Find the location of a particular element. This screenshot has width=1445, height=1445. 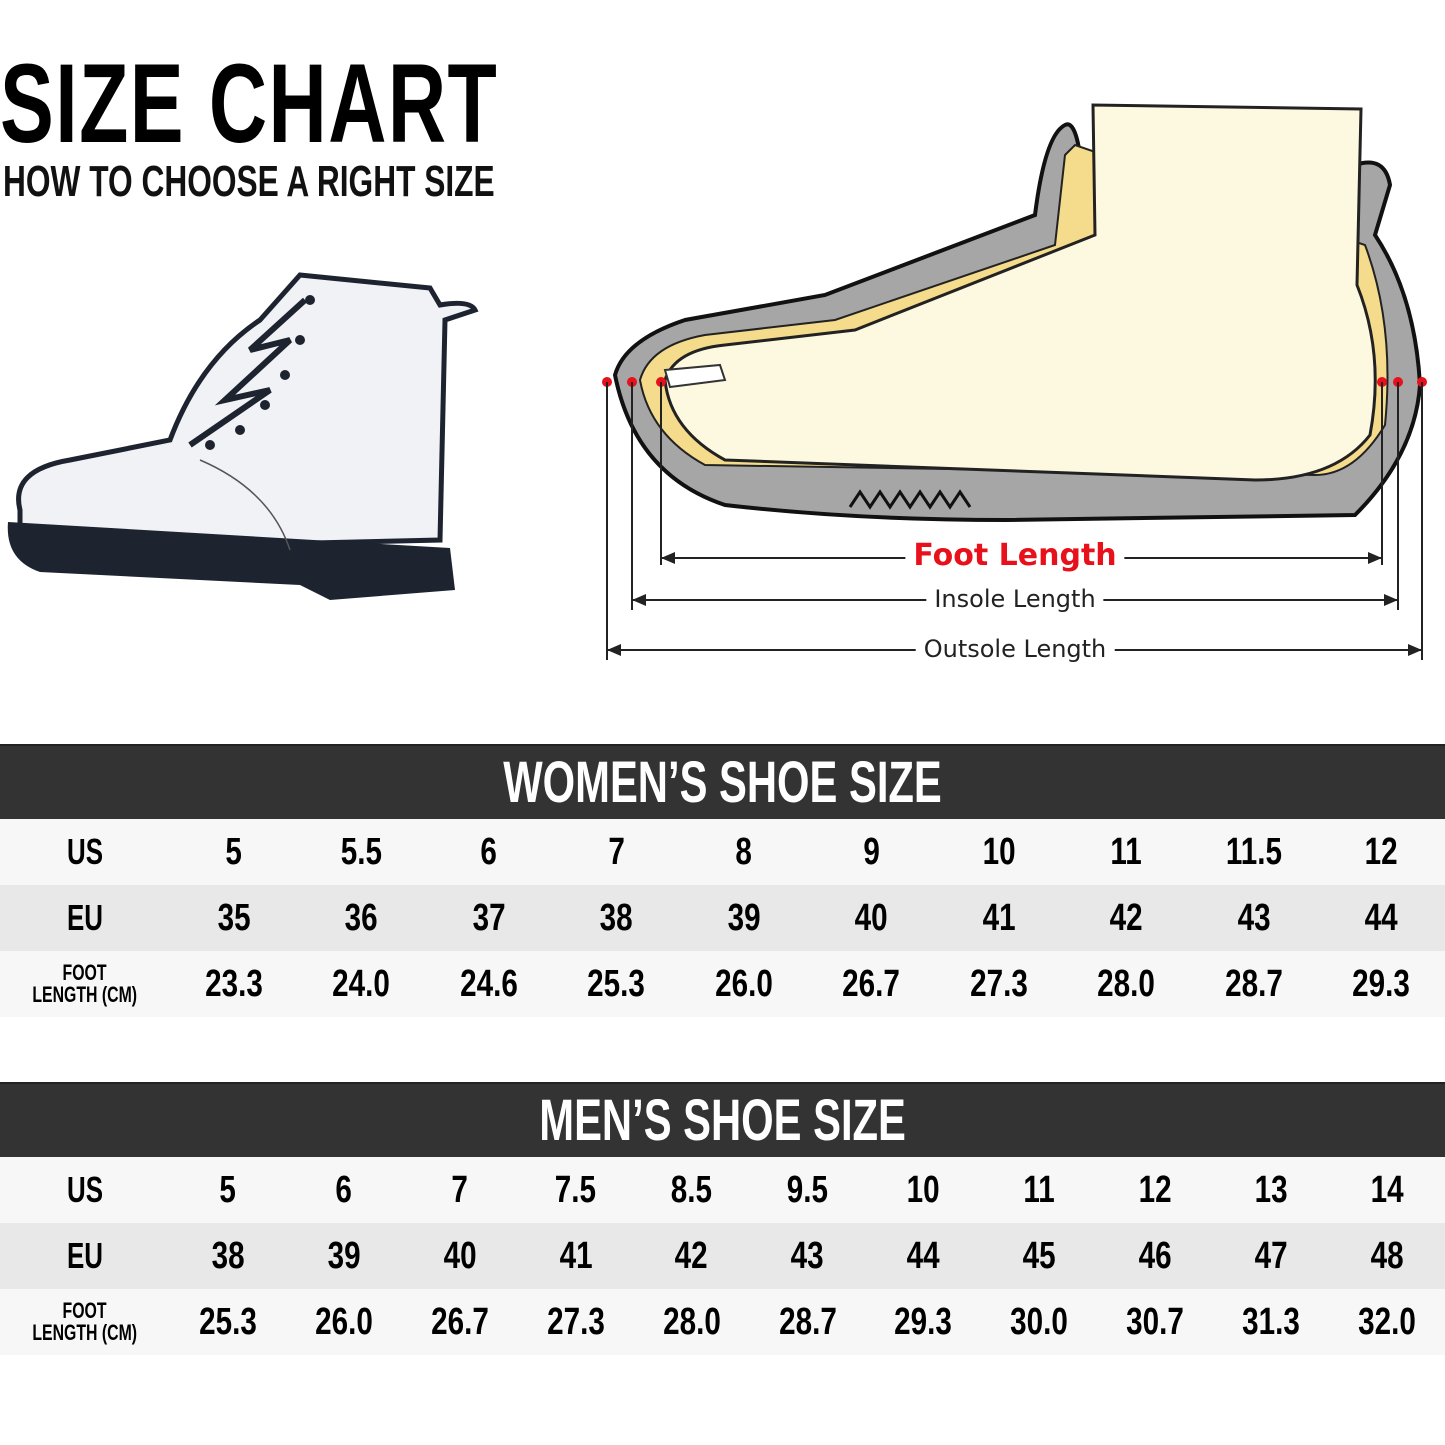

table-cell: 7.5 is located at coordinates (576, 1190).